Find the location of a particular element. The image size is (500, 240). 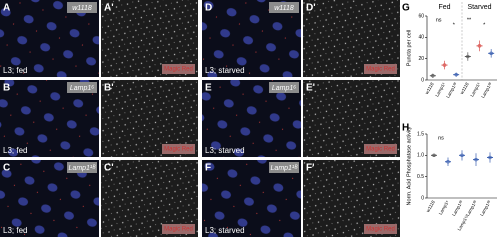

y-tick-label: 20 is located at coordinates (421, 59).